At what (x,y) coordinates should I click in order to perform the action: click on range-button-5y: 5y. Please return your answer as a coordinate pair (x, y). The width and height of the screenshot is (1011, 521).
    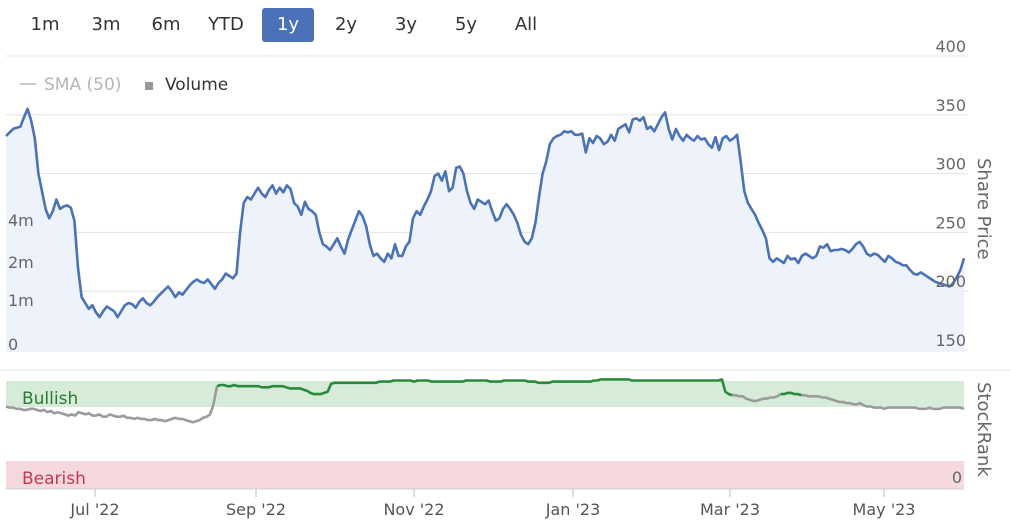
    Looking at the image, I should click on (466, 24).